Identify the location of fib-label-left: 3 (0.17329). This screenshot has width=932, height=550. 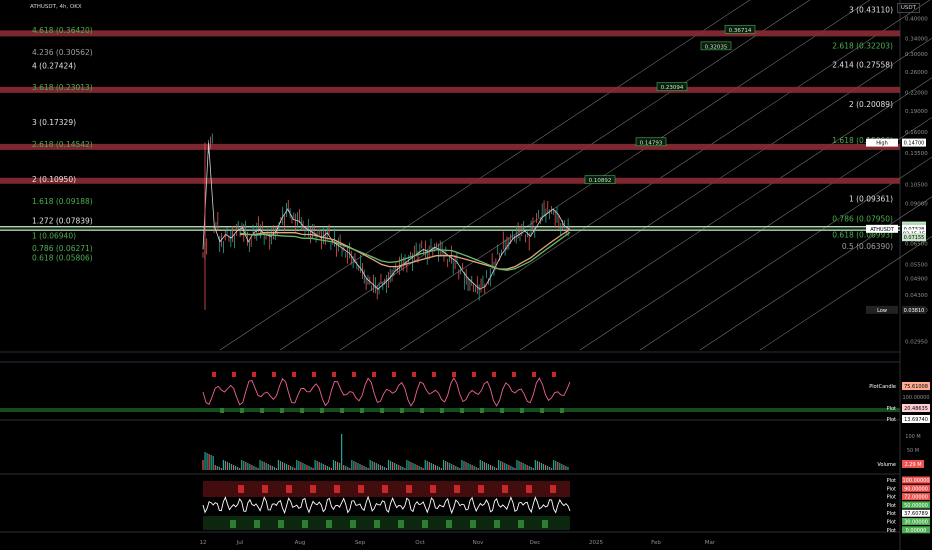
(54, 122).